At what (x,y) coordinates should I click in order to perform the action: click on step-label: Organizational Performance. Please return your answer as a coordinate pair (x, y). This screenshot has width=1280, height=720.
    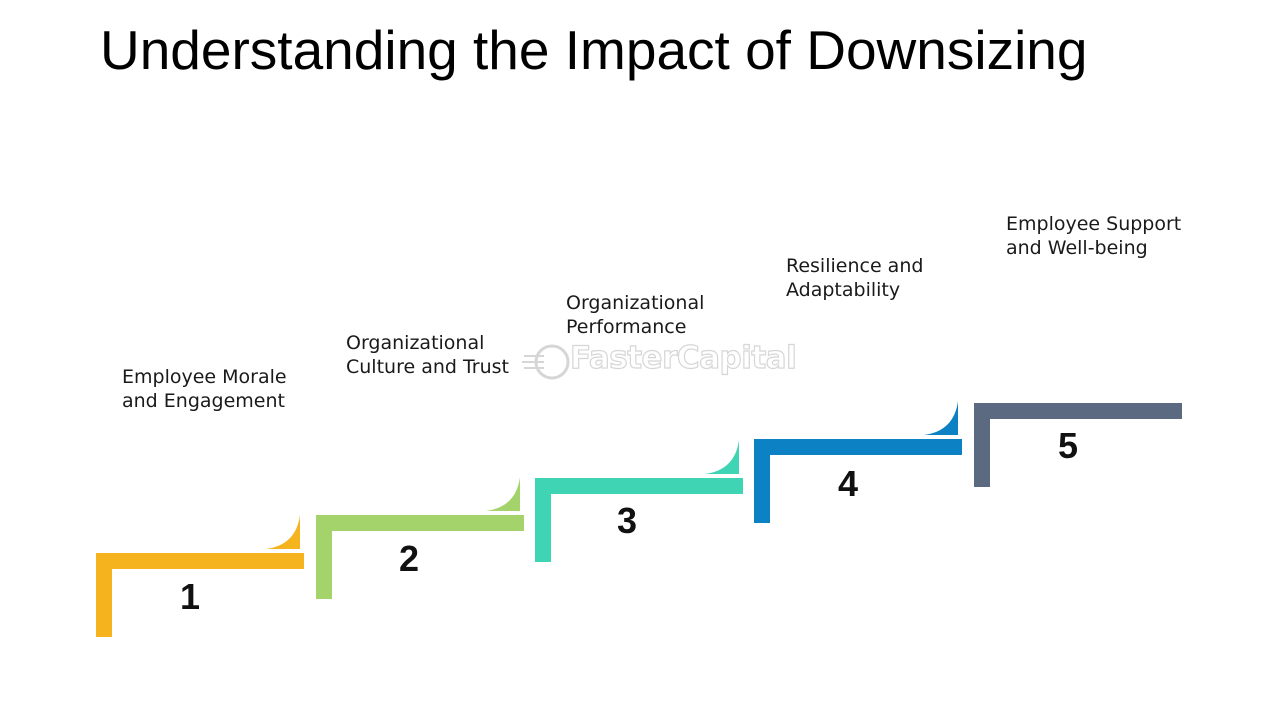
    Looking at the image, I should click on (635, 315).